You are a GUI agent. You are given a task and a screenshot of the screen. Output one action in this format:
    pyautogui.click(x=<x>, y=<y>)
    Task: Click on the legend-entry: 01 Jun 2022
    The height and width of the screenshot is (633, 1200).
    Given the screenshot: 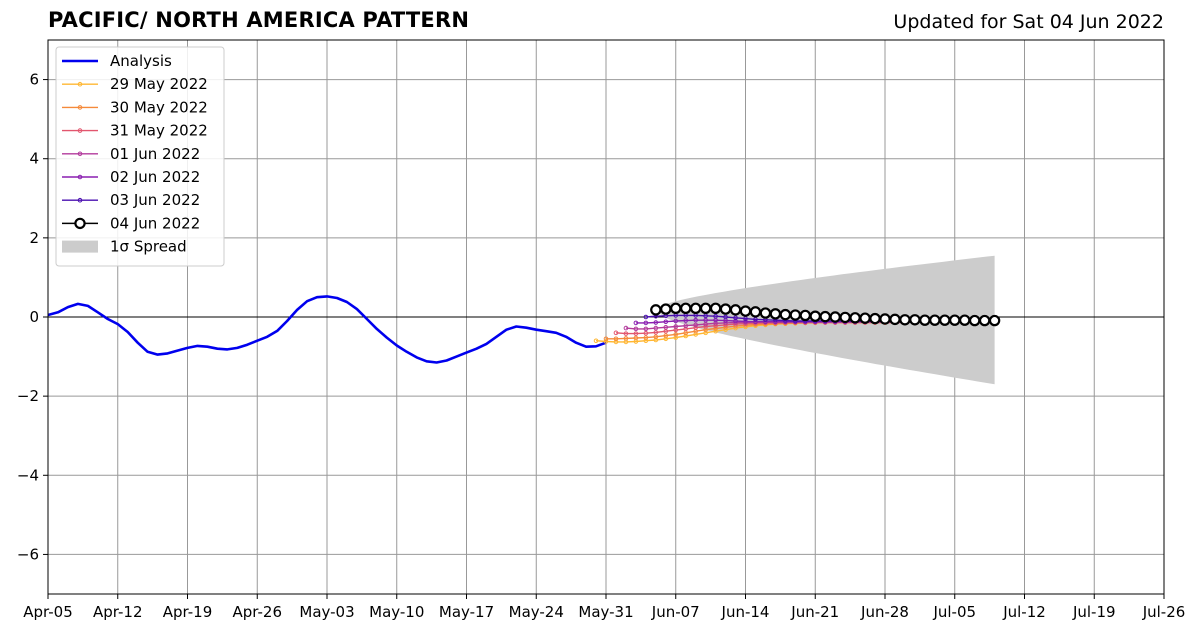 What is the action you would take?
    pyautogui.click(x=131, y=154)
    